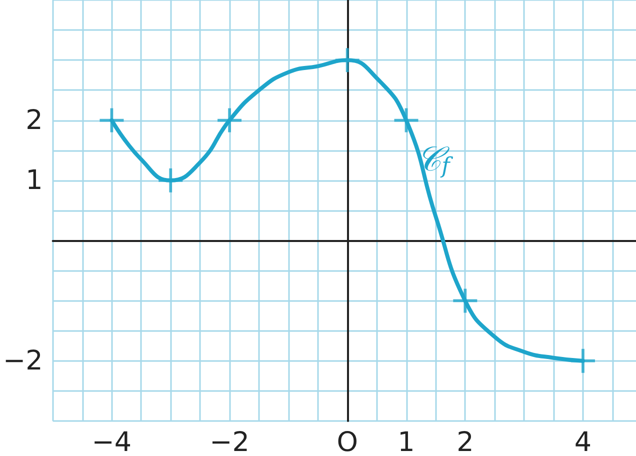 This screenshot has width=636, height=456. I want to click on x-tick-label: −2, so click(230, 441).